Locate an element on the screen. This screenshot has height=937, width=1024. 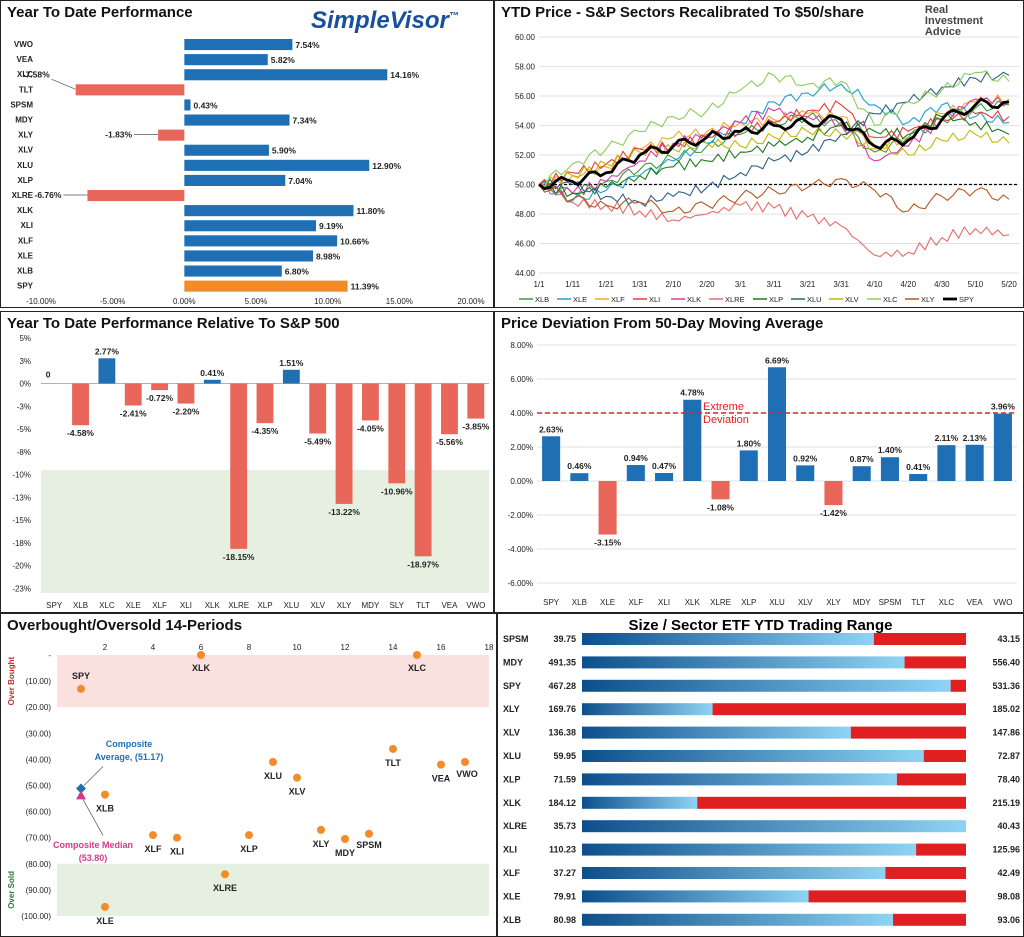
data-label: -5.56% is located at coordinates (449, 442).